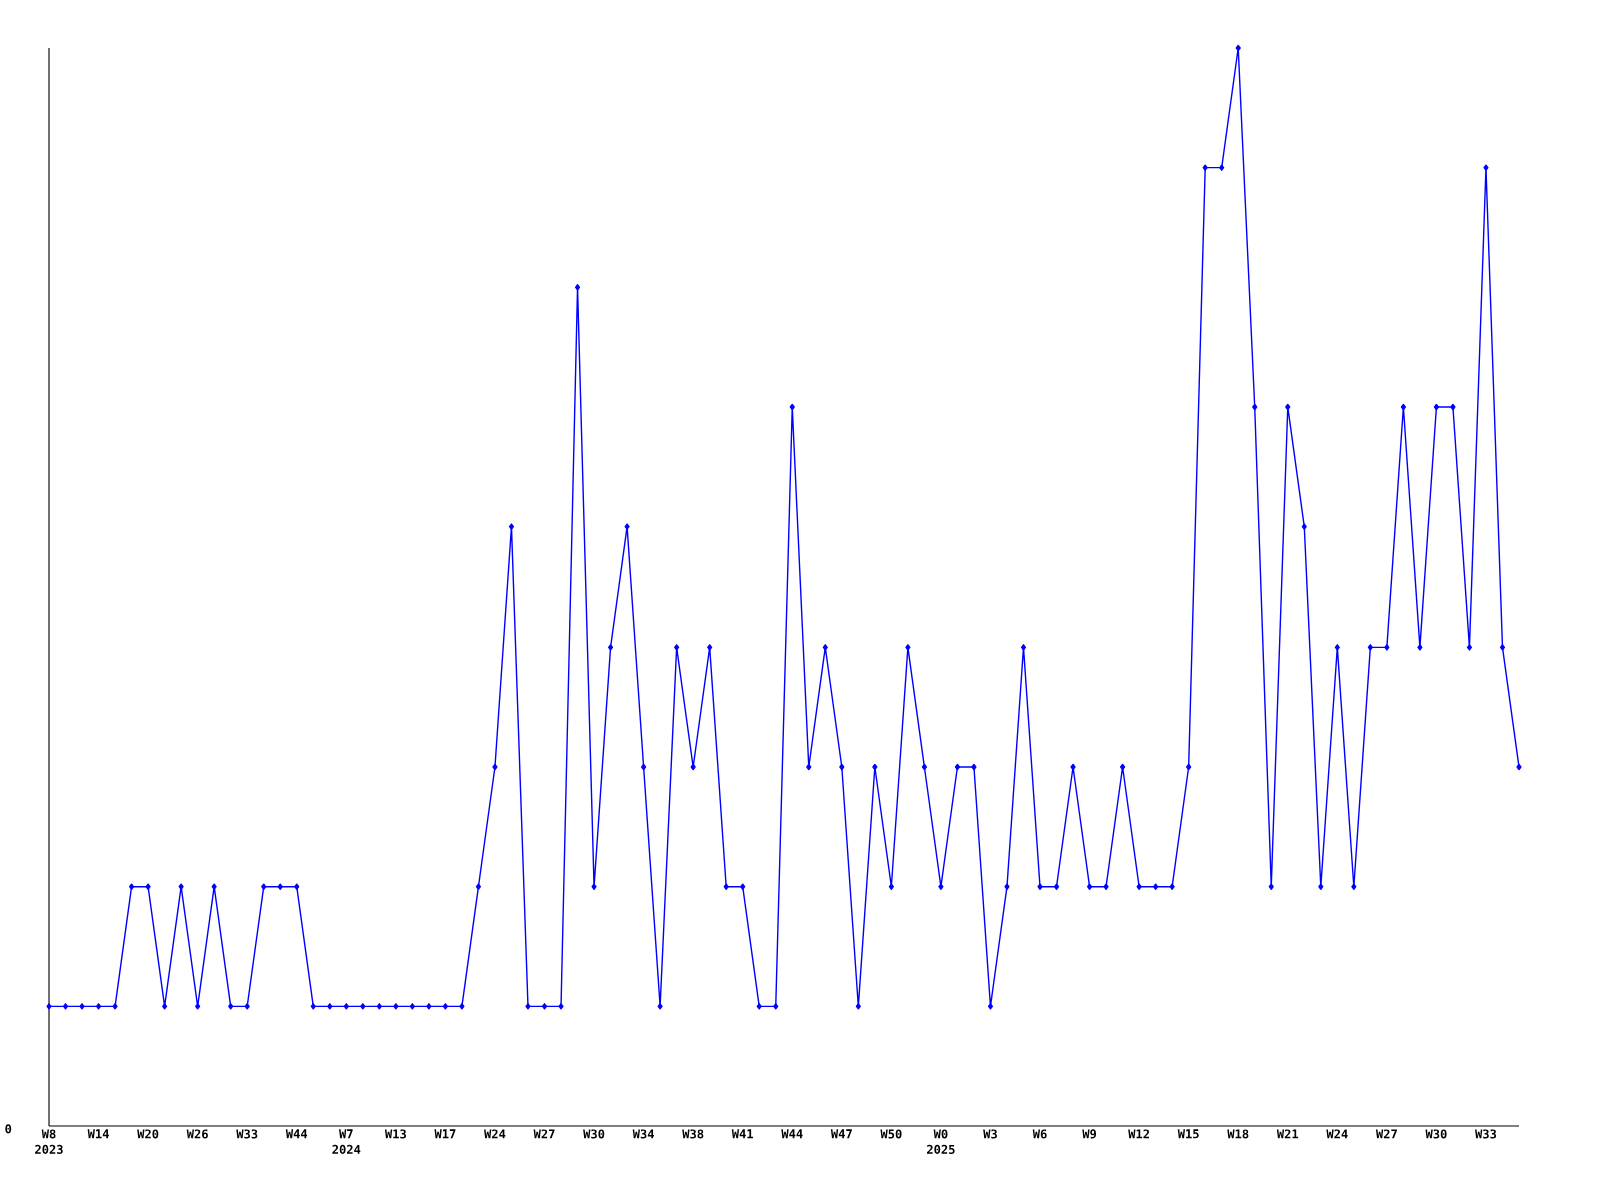 The height and width of the screenshot is (1200, 1600). Describe the element at coordinates (940, 1134) in the screenshot. I see `x-tick-label: W0` at that location.